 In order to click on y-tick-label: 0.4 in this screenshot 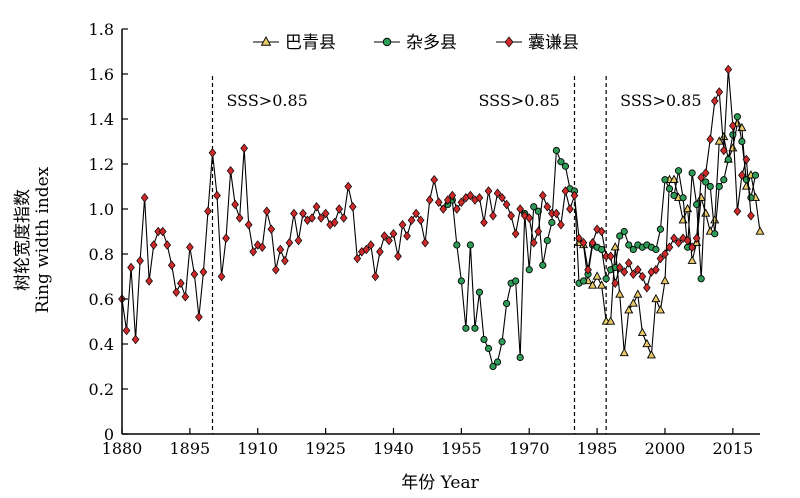, I will do `click(101, 344)`.